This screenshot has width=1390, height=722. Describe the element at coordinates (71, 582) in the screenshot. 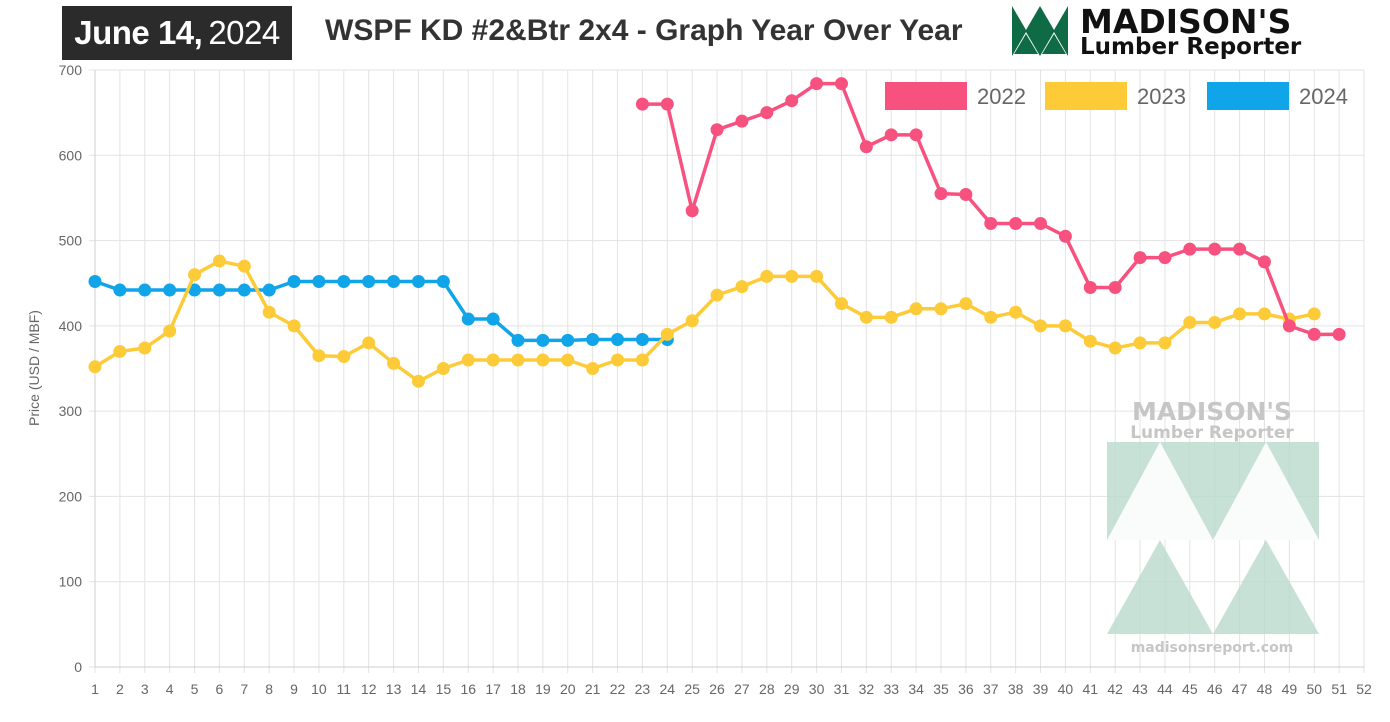

I see `y-tick-label: 100` at that location.